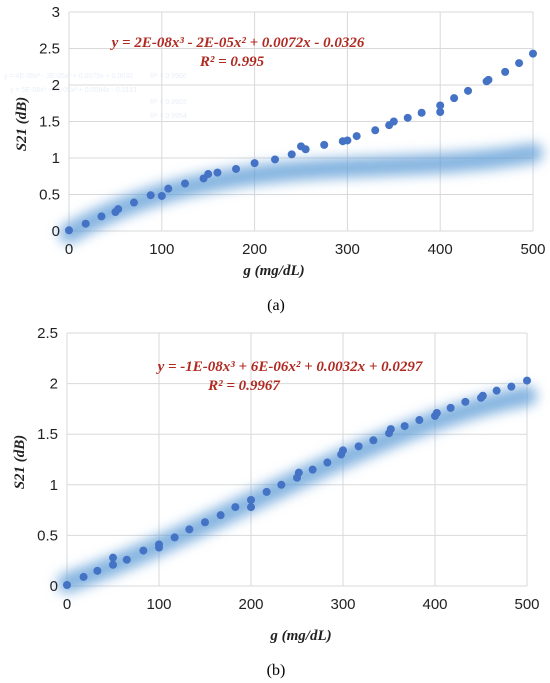 The image size is (550, 683). What do you see at coordinates (305, 249) in the screenshot?
I see `chart-a-x-tick-labels: 0 100 200 300 400 500` at bounding box center [305, 249].